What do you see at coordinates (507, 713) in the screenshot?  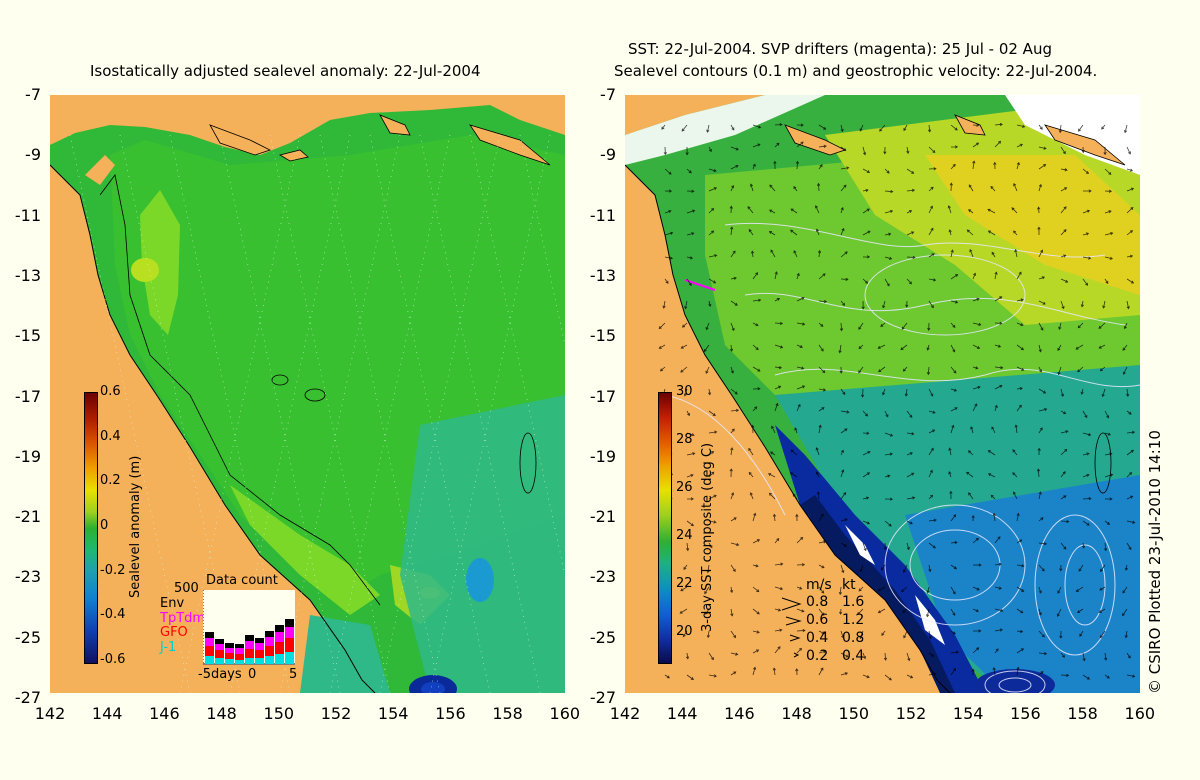 I see `left-xtick-8: 158` at bounding box center [507, 713].